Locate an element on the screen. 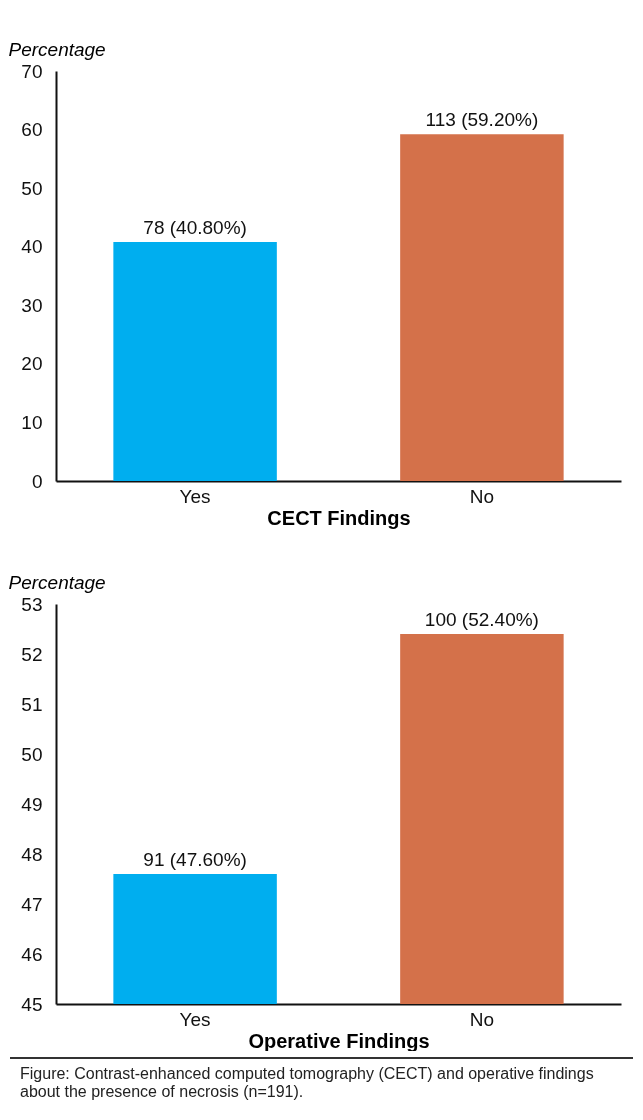 The height and width of the screenshot is (1120, 643). y-tick-label: 40 is located at coordinates (32, 247).